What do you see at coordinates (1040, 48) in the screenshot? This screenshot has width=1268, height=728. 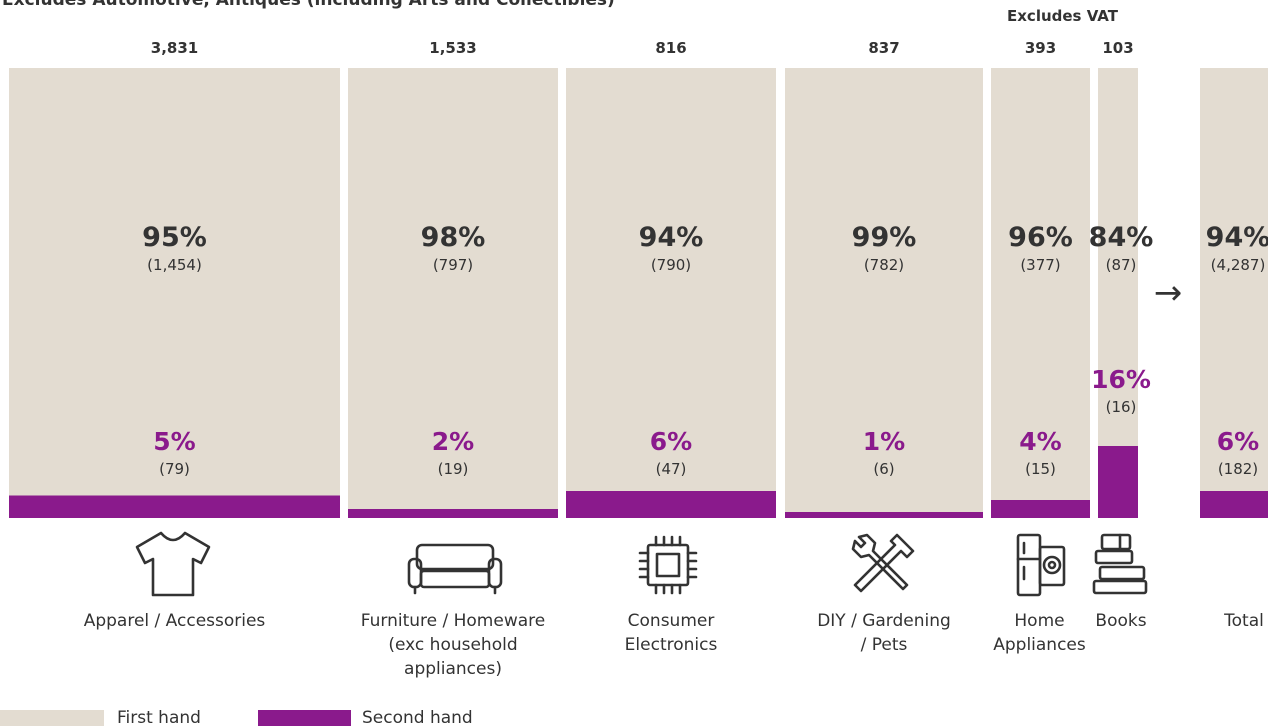 I see `column-total-label: 393` at bounding box center [1040, 48].